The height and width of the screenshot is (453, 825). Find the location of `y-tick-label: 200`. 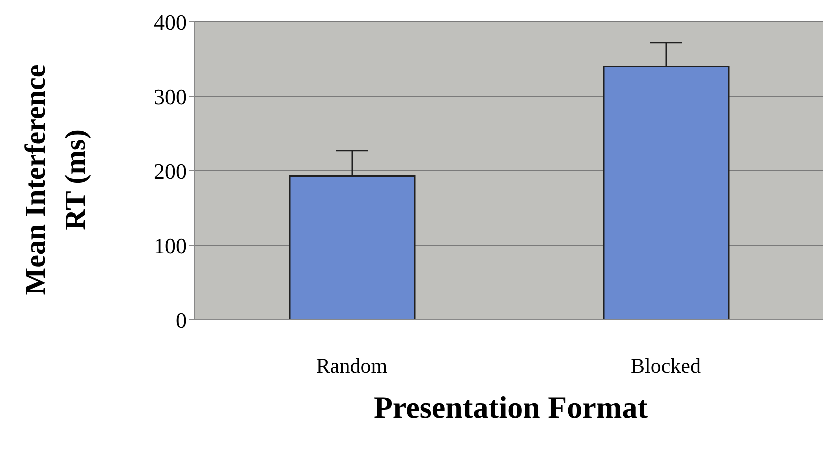

y-tick-label: 200 is located at coordinates (170, 171).